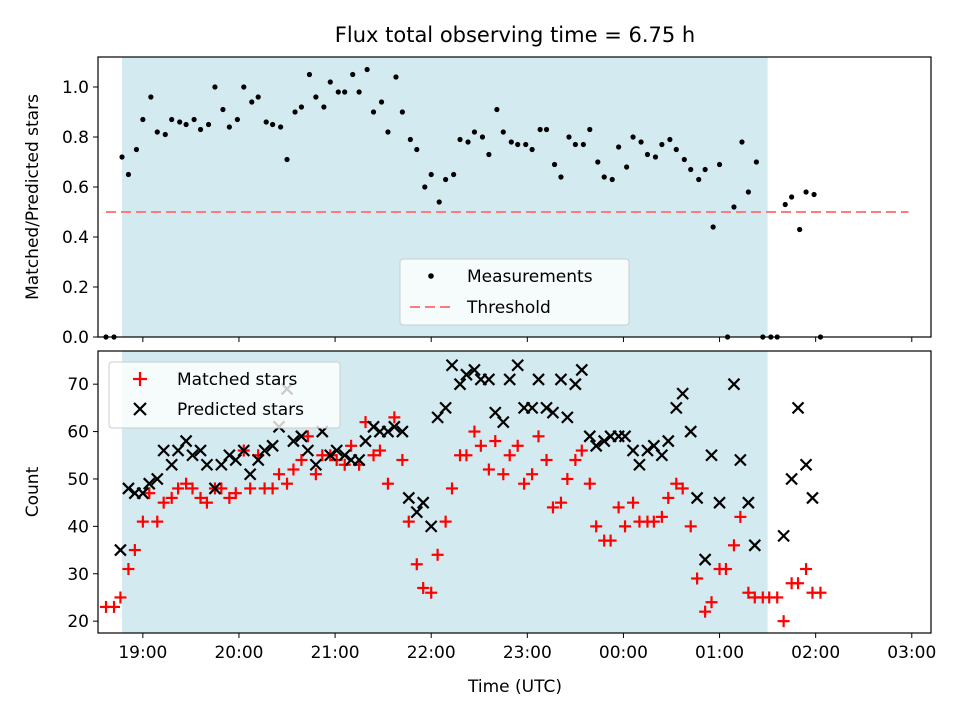 This screenshot has width=960, height=724. What do you see at coordinates (78, 385) in the screenshot?
I see `y-tick-label: 70` at bounding box center [78, 385].